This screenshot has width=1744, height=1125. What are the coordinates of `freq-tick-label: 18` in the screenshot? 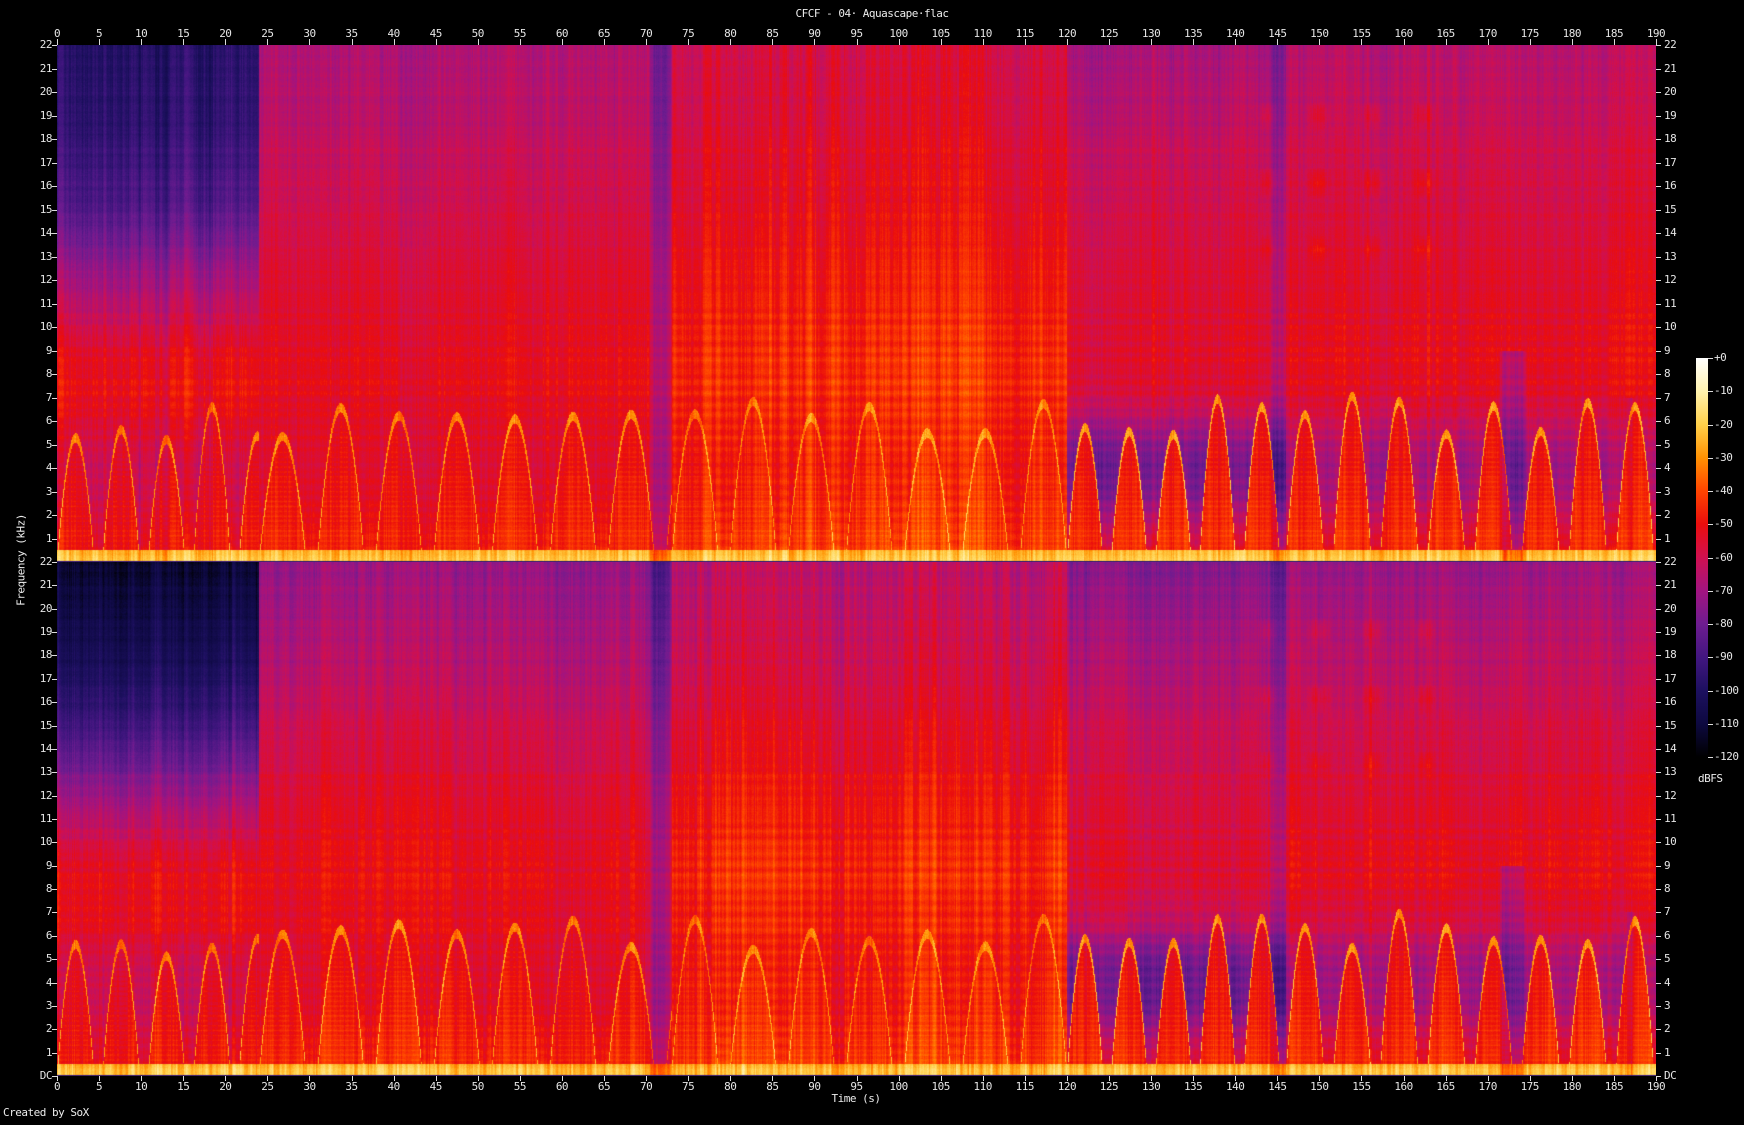 It's located at (1670, 655).